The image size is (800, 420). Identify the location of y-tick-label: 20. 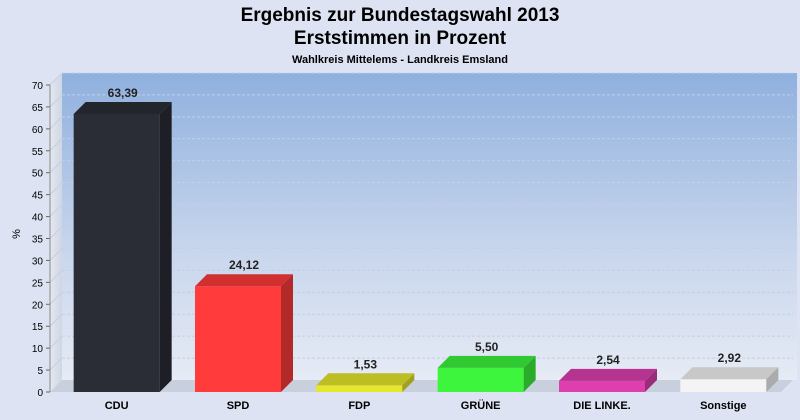
(38, 305).